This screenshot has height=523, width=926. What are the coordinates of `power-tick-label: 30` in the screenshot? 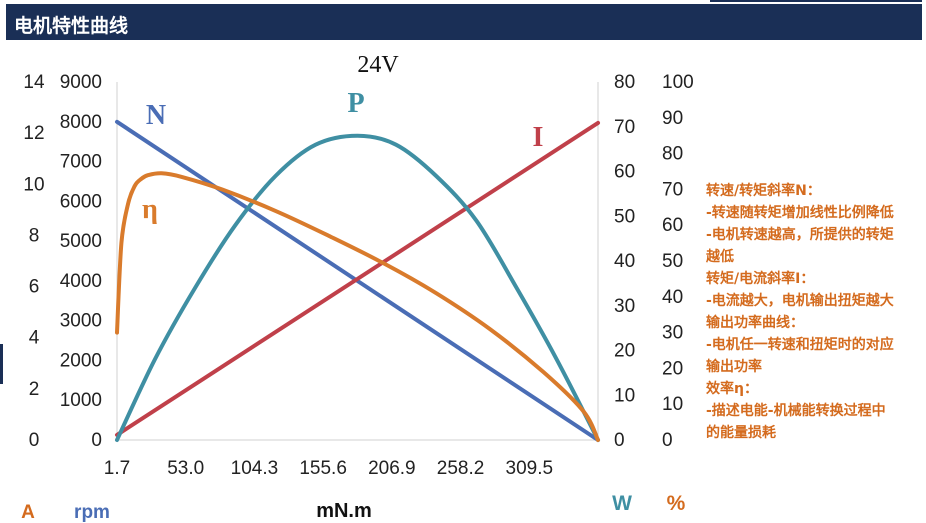 It's located at (624, 306).